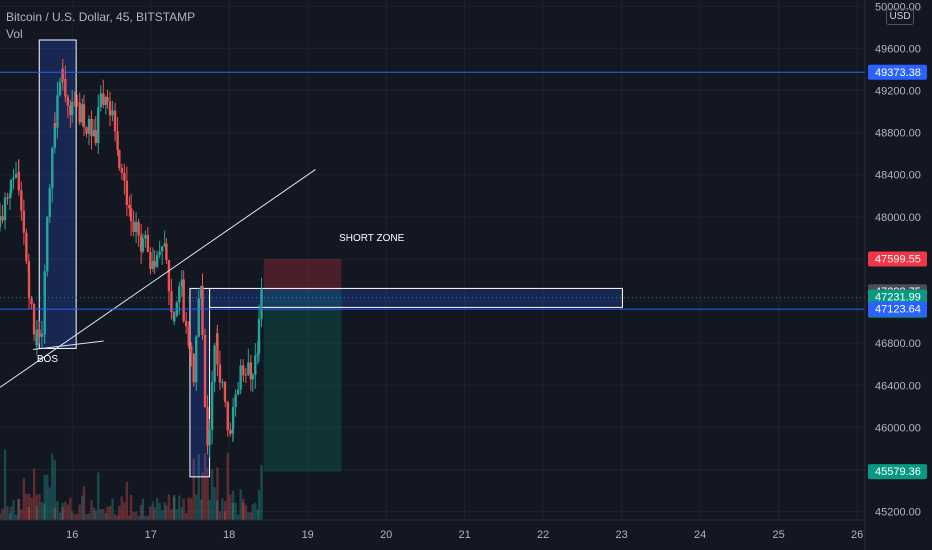  What do you see at coordinates (14, 34) in the screenshot?
I see `volume-indicator-label: Vol` at bounding box center [14, 34].